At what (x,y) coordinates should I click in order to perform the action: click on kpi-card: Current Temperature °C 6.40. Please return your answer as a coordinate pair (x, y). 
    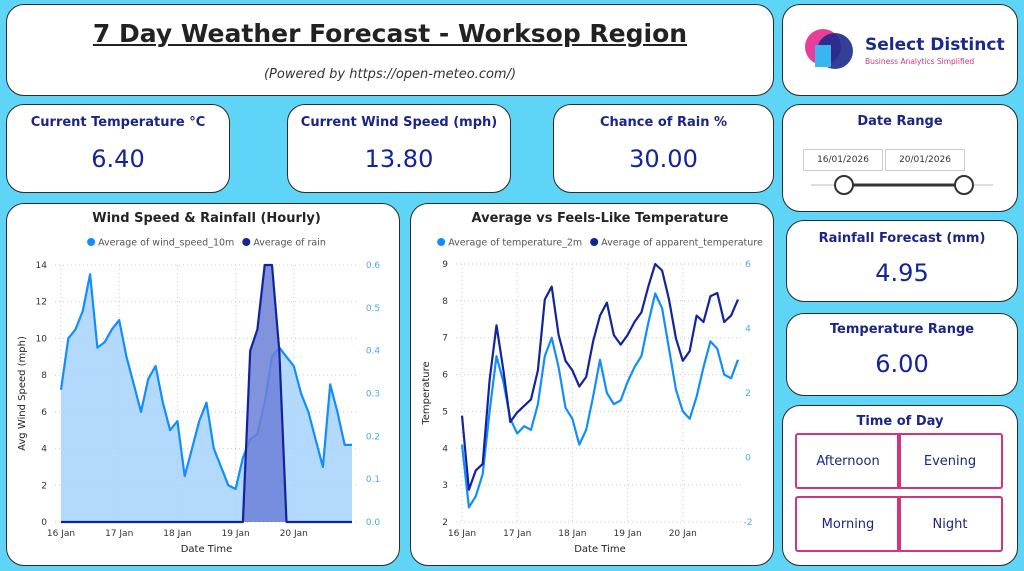
    Looking at the image, I should click on (118, 148).